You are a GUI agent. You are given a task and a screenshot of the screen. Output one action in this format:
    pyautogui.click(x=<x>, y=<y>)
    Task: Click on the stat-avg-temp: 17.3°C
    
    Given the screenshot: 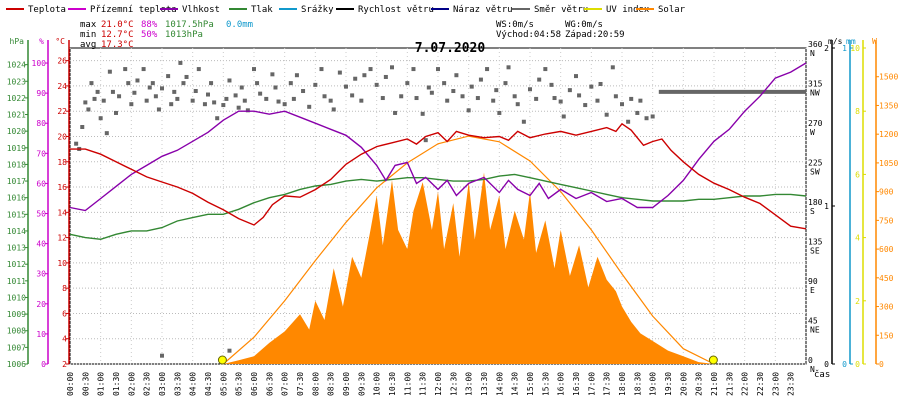 What is the action you would take?
    pyautogui.click(x=117, y=45)
    